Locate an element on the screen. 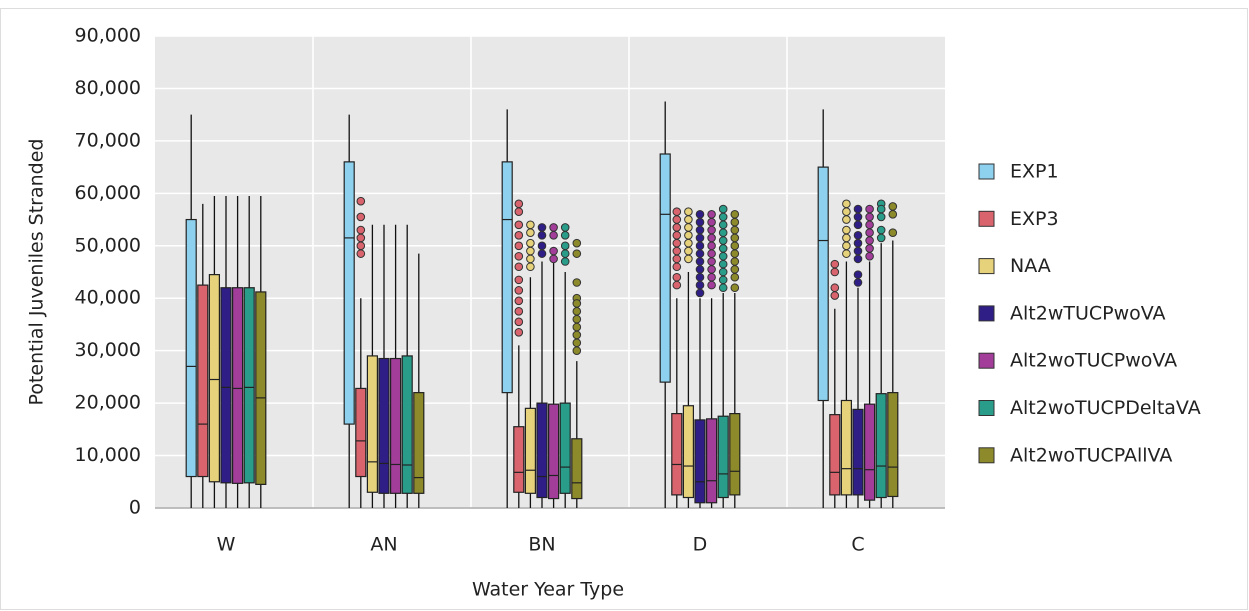  legend-label: Alt2woTUCPwoVA is located at coordinates (1093, 361).